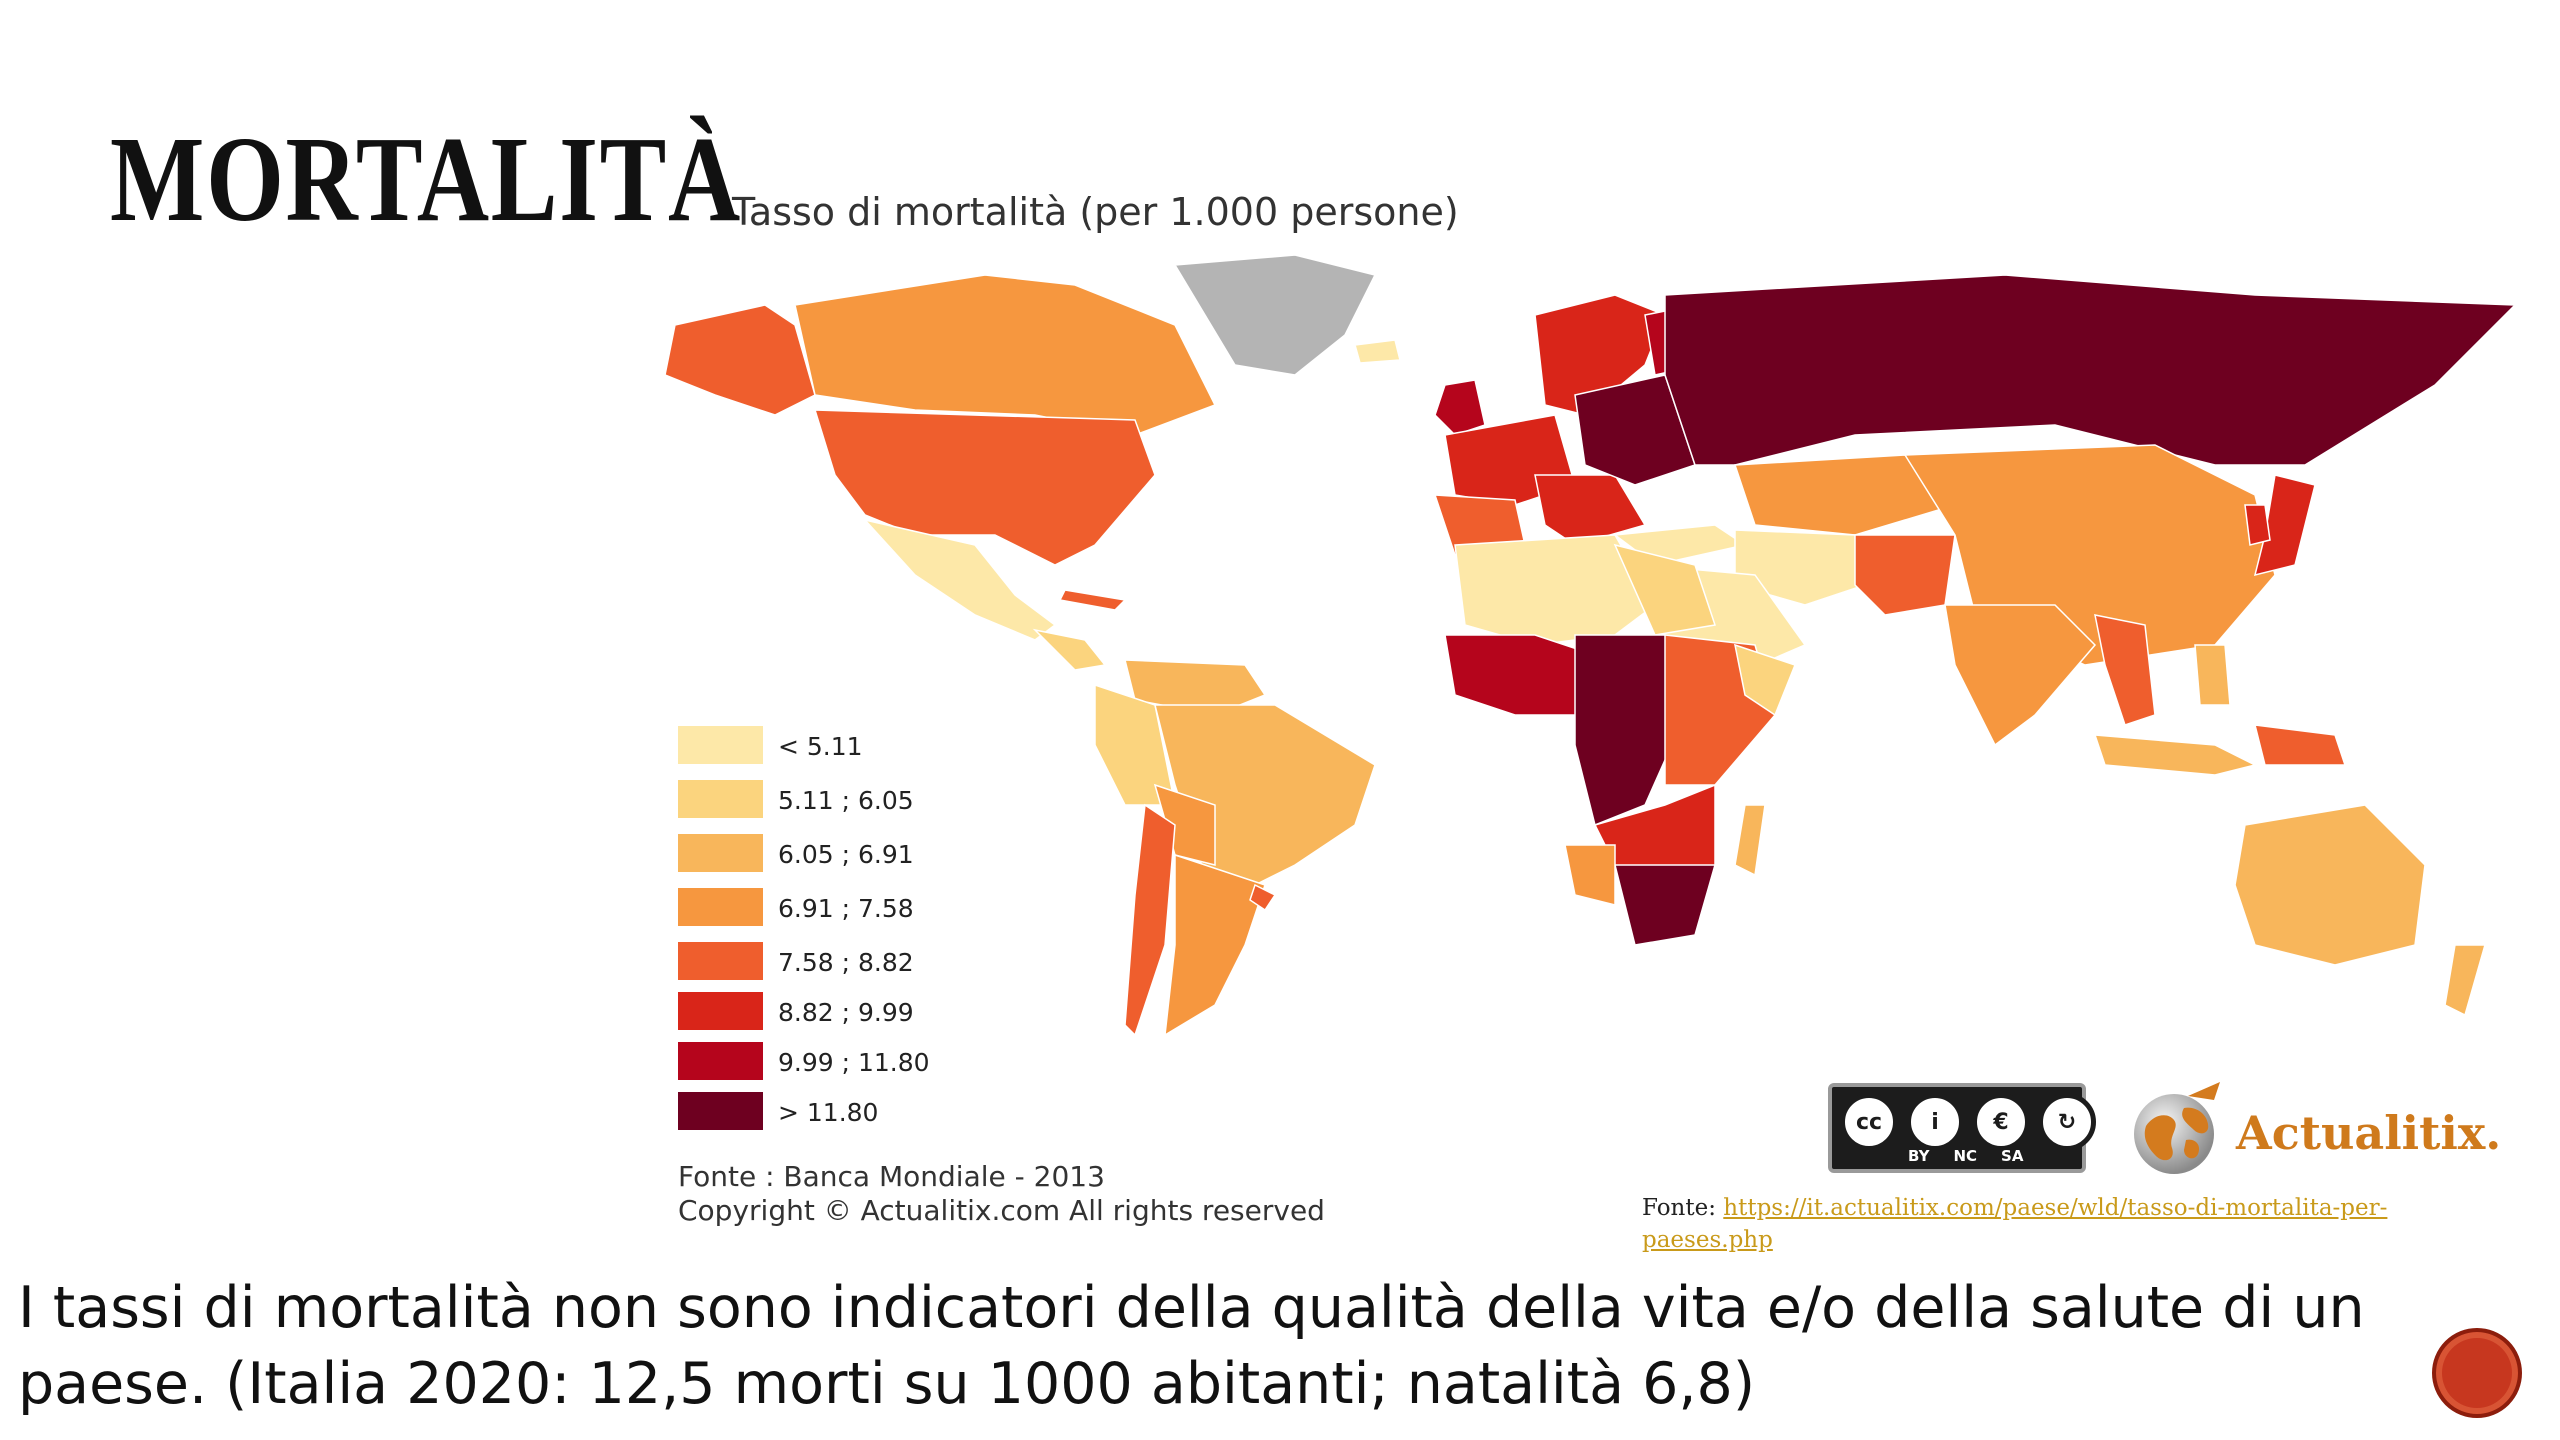  I want to click on region-colombia-peru, so click(1135, 744).